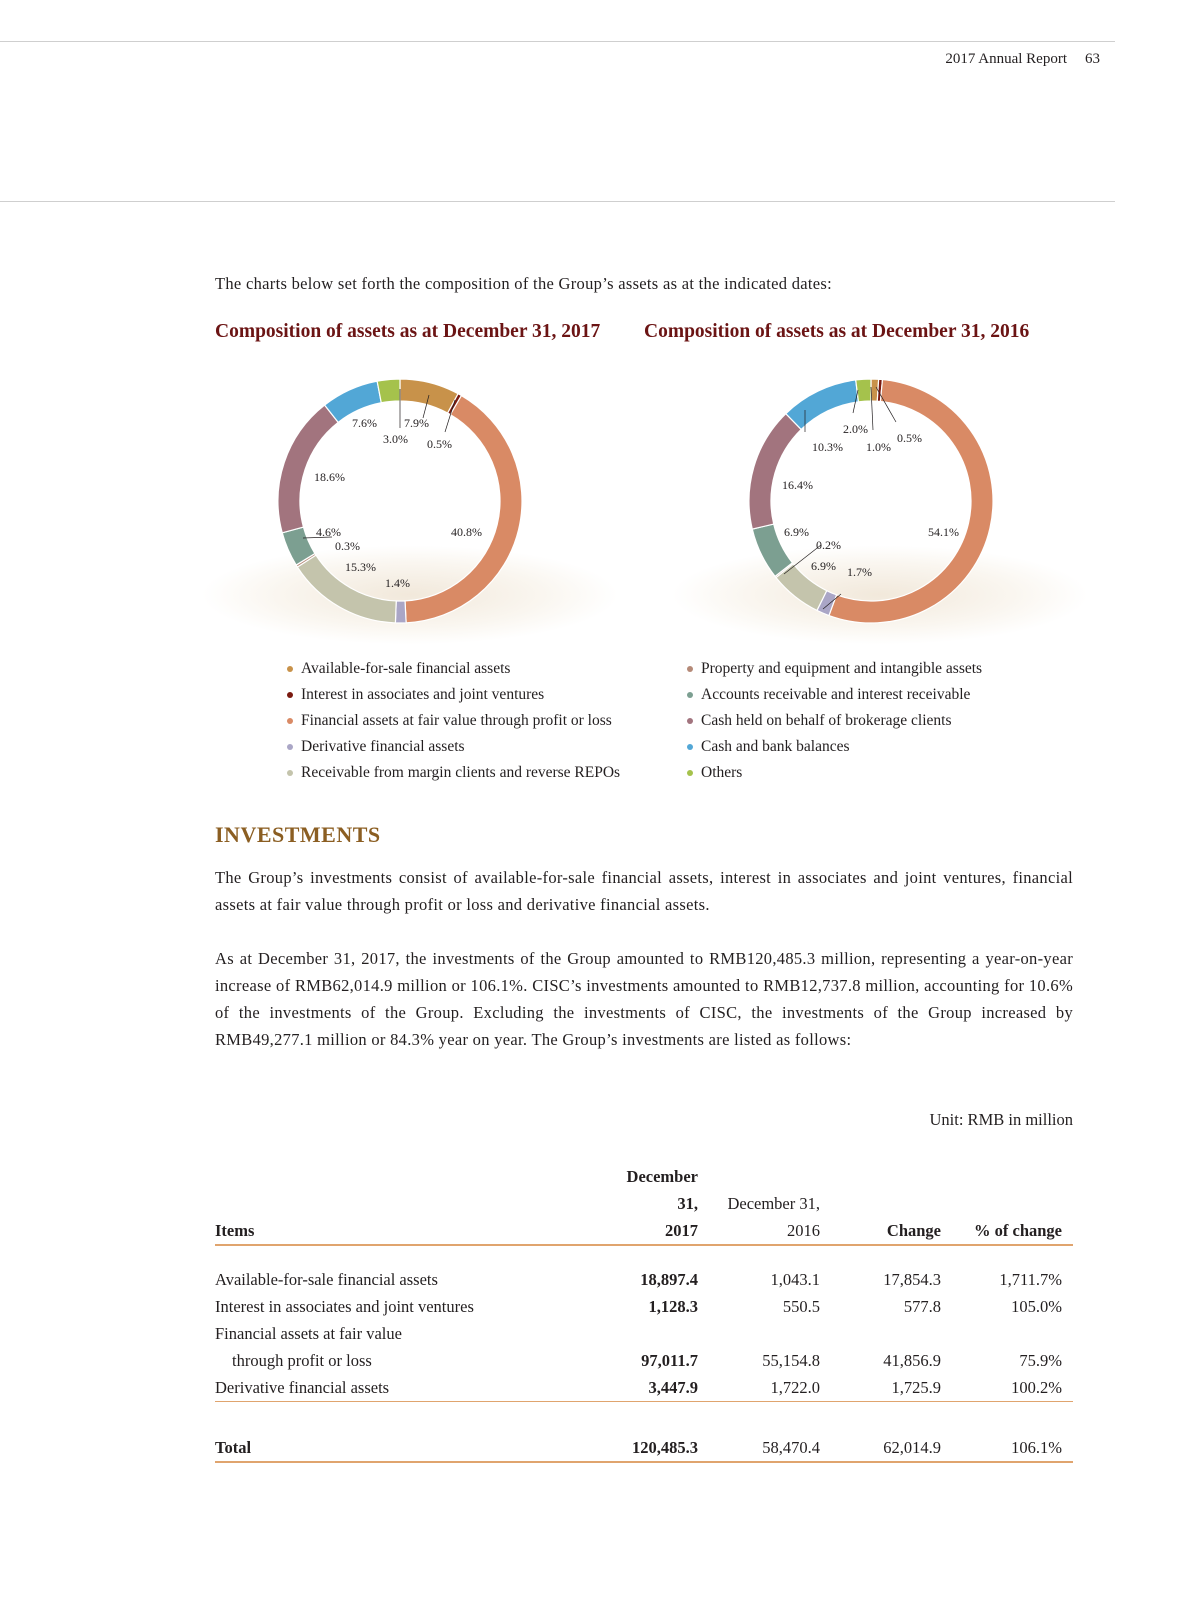  I want to click on col-change: Change, so click(880, 1231).